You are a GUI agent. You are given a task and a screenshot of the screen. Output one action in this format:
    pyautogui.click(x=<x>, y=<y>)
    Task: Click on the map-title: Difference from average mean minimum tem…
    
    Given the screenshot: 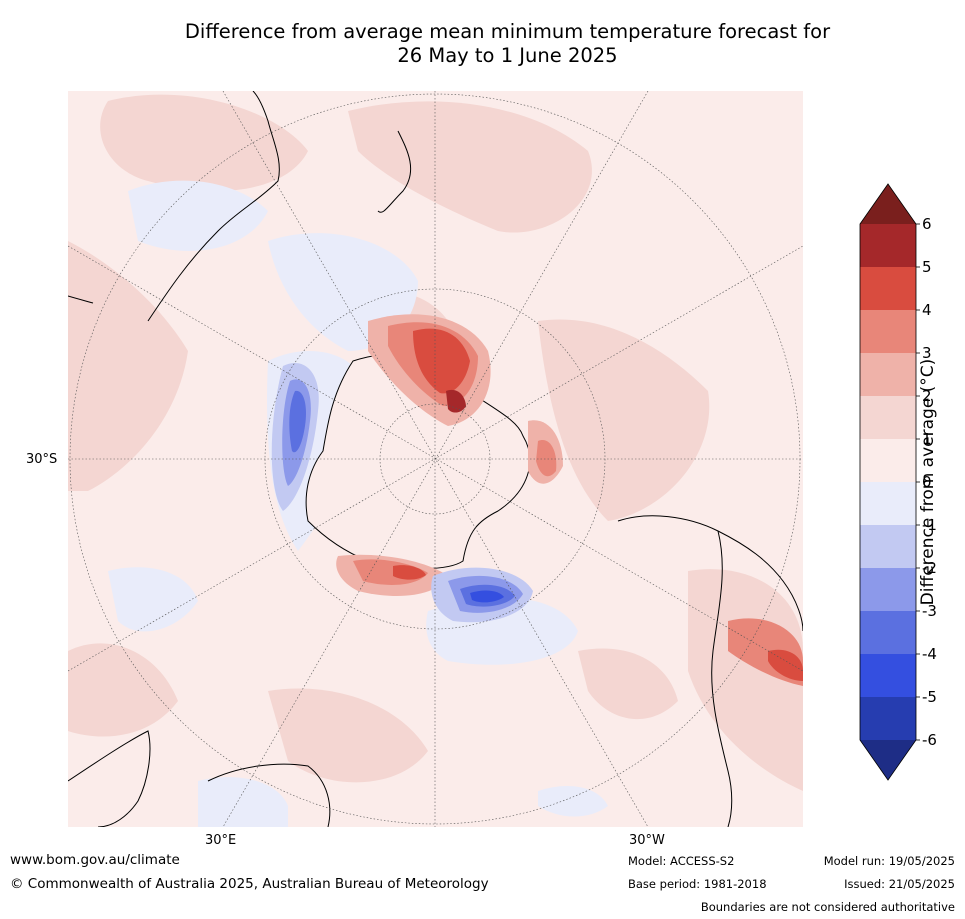 What is the action you would take?
    pyautogui.click(x=507, y=44)
    